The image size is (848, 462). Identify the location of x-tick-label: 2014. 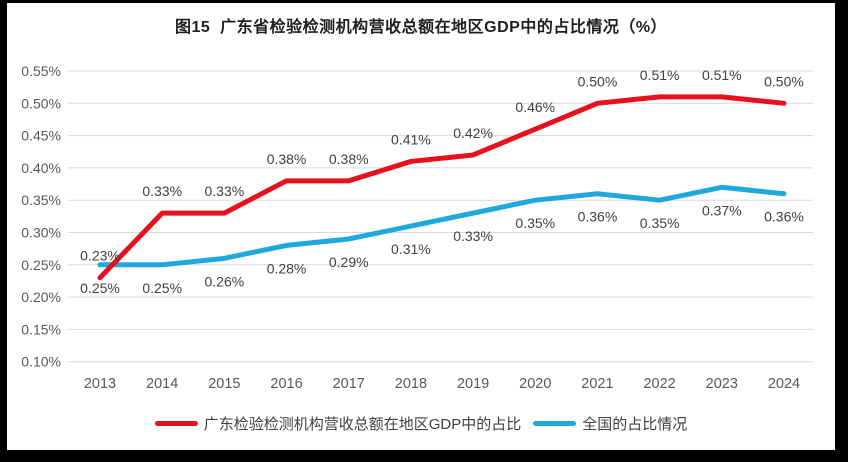
(162, 384).